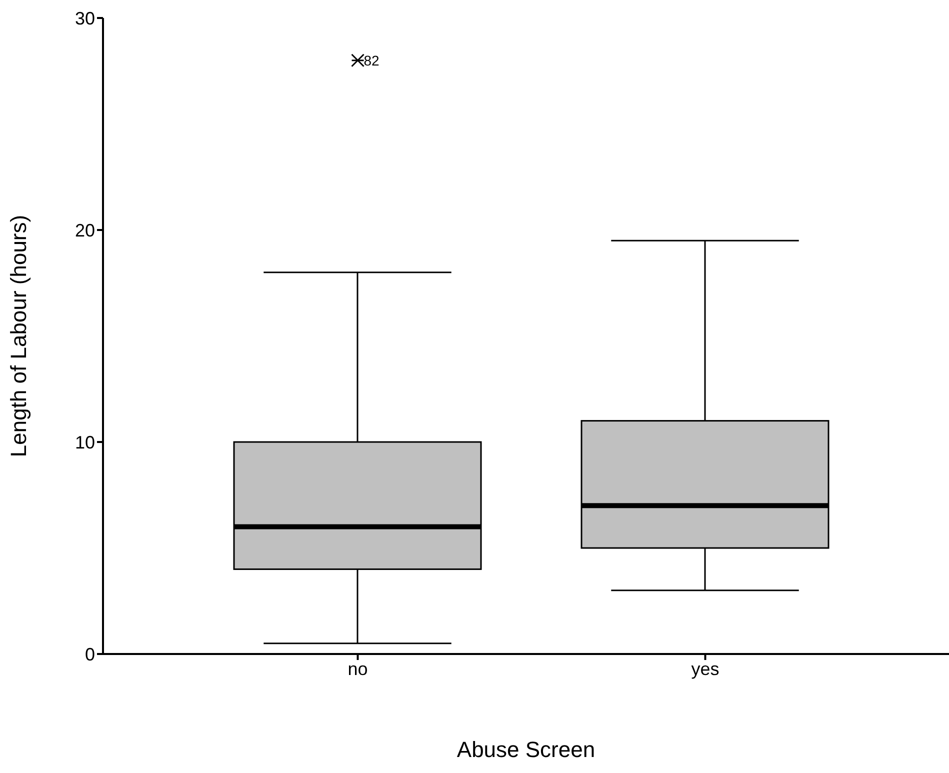 The image size is (949, 773). I want to click on y-tick-label: 30, so click(84, 18).